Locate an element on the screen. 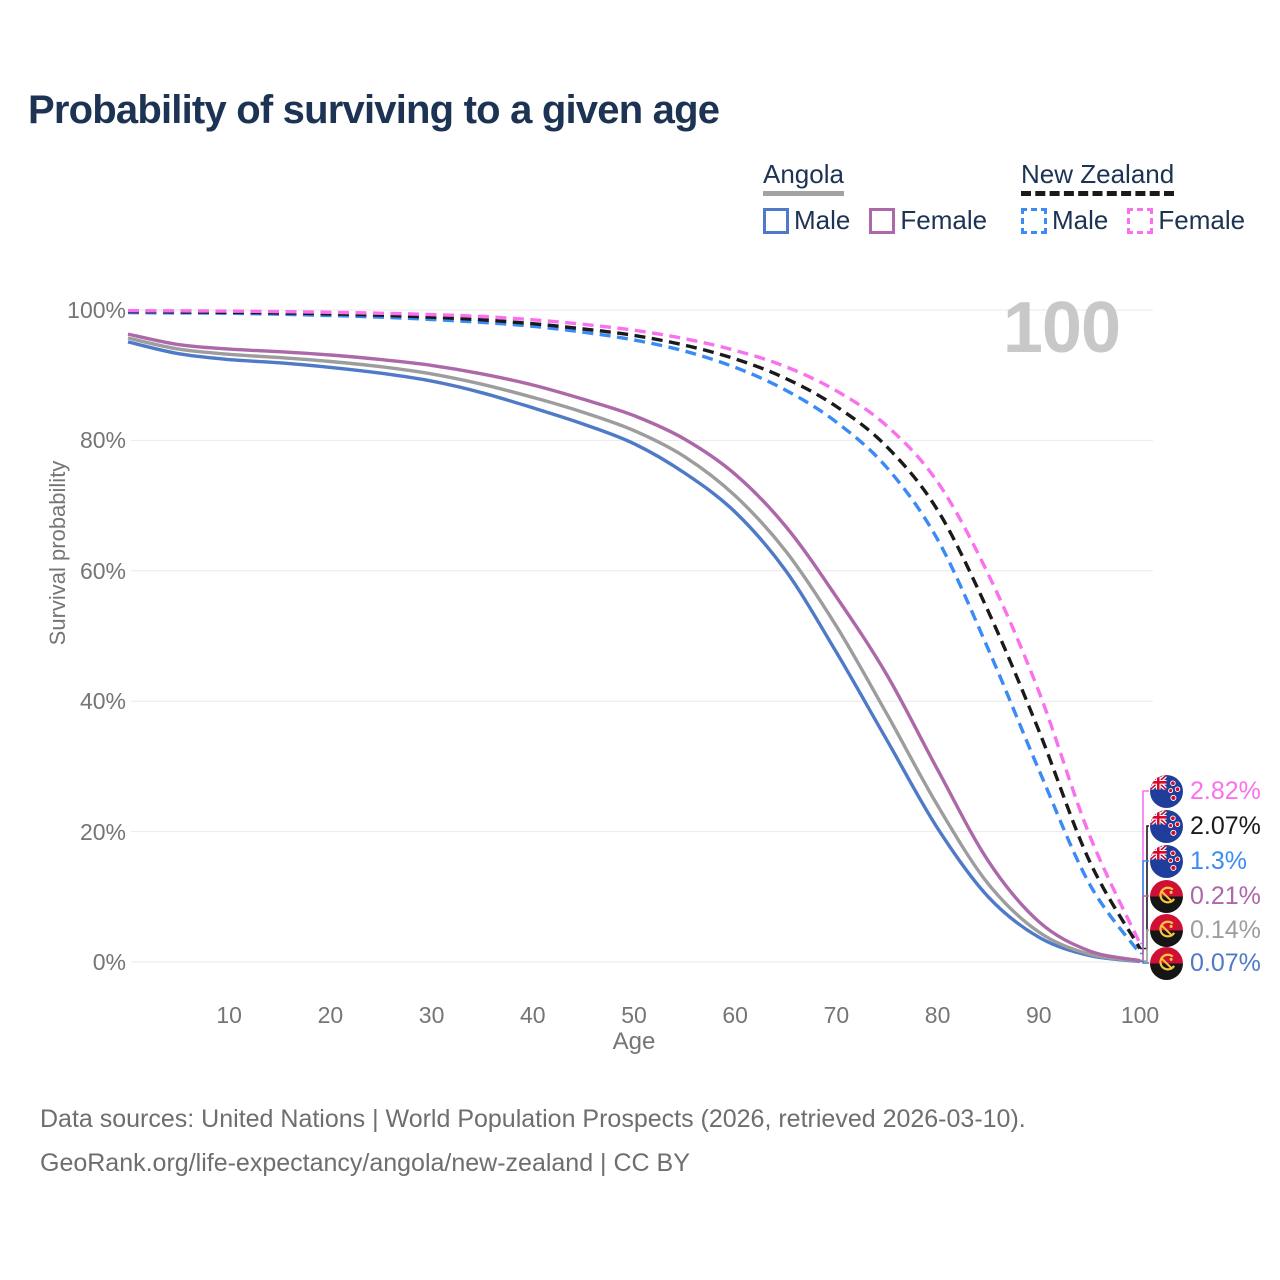 This screenshot has width=1280, height=1280. y-axis-title: Survival probability is located at coordinates (57, 553).